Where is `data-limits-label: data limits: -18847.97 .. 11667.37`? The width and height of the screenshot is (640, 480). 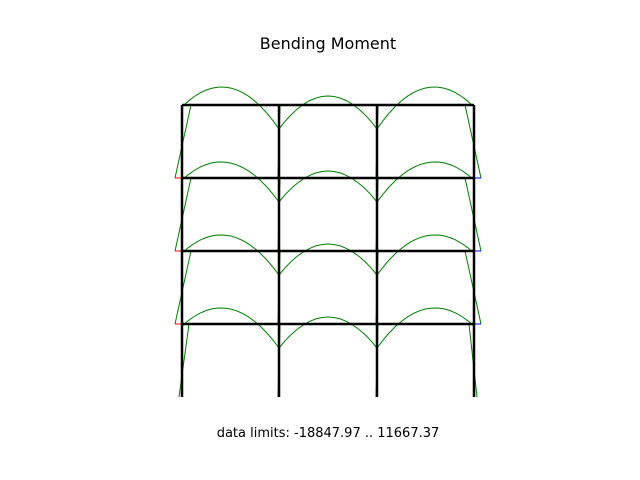 data-limits-label: data limits: -18847.97 .. 11667.37 is located at coordinates (328, 433).